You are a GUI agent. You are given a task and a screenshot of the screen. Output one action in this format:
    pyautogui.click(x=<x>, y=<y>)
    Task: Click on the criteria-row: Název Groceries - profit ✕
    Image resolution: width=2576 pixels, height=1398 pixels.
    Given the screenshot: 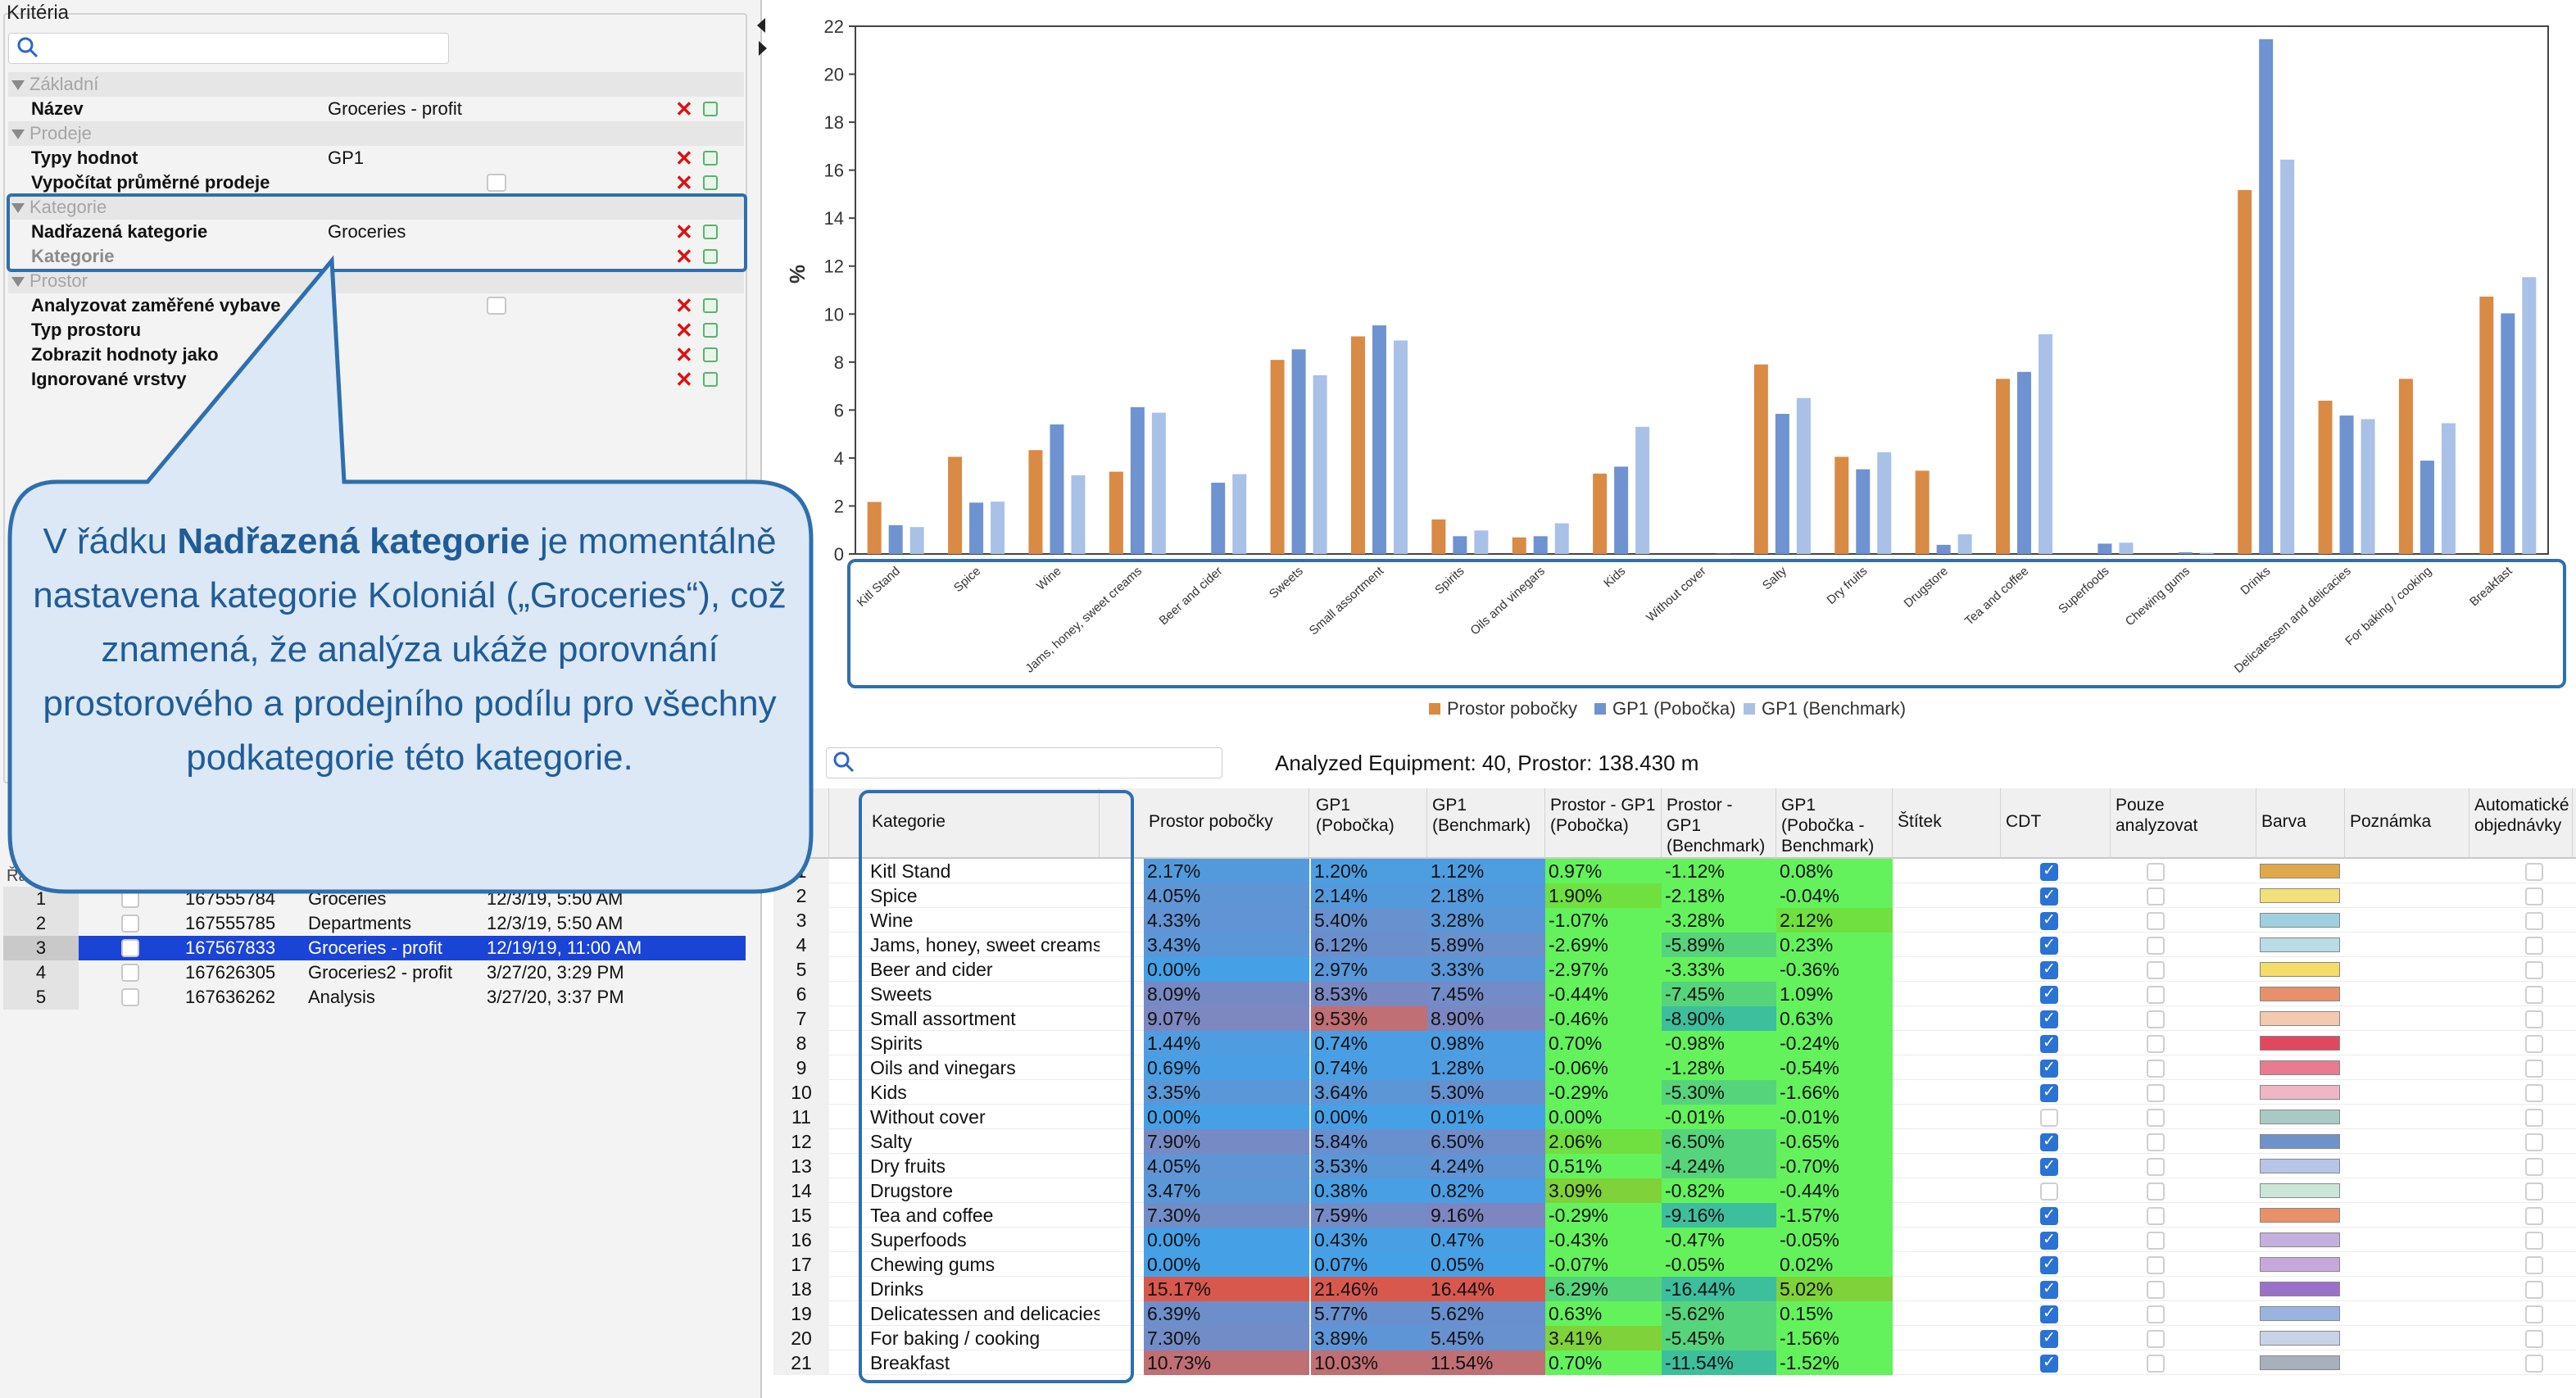 What is the action you would take?
    pyautogui.click(x=376, y=109)
    